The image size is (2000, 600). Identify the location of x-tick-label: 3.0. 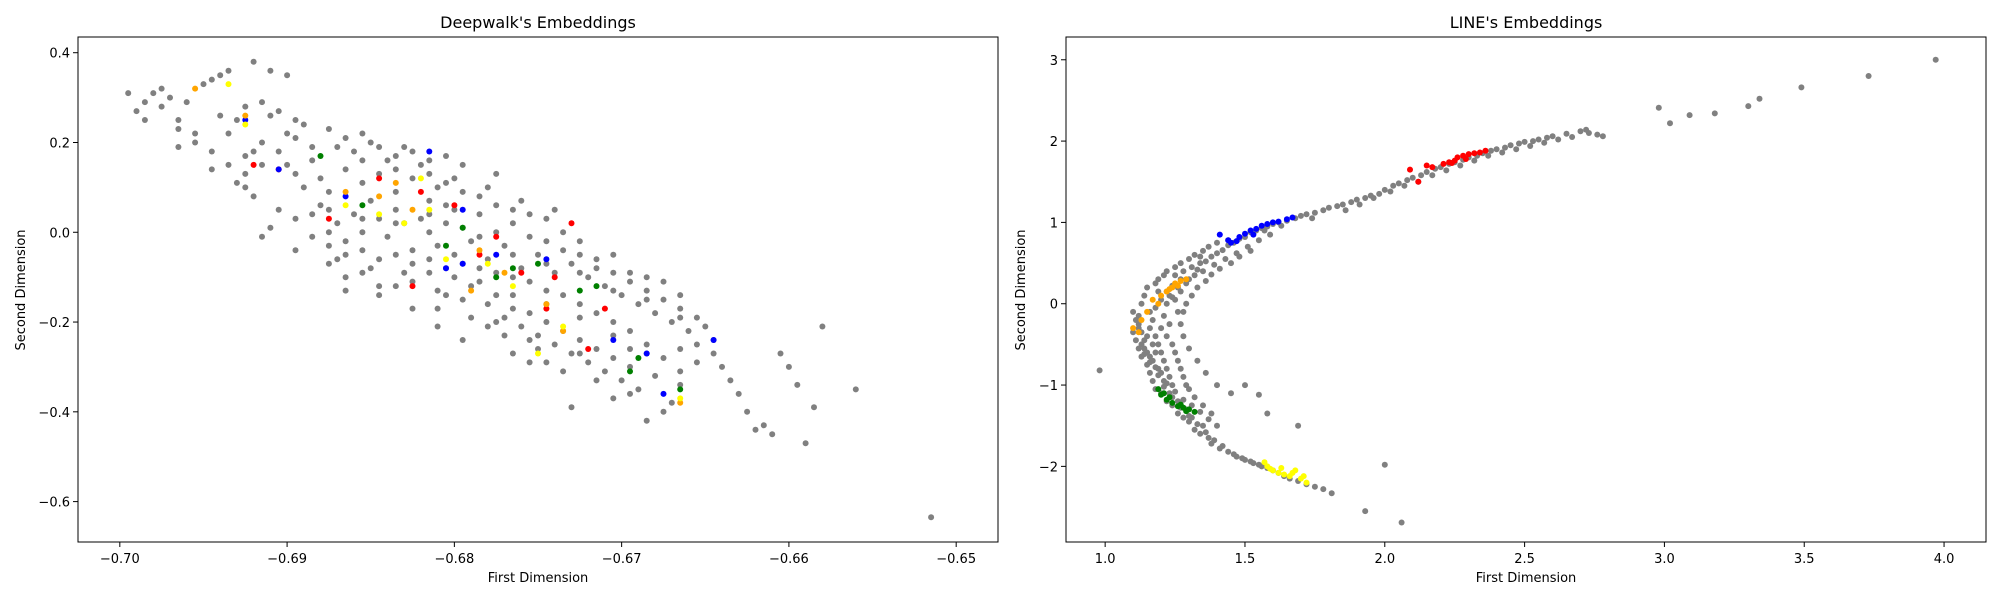
(1664, 559).